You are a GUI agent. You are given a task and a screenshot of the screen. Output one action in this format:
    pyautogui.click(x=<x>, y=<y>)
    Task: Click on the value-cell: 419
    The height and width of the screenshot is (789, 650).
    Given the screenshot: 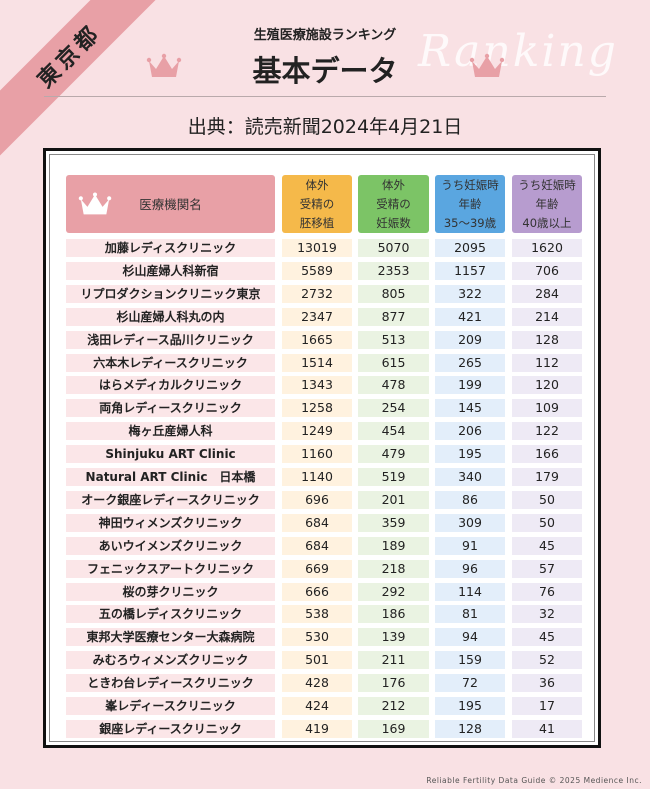 What is the action you would take?
    pyautogui.click(x=317, y=728)
    